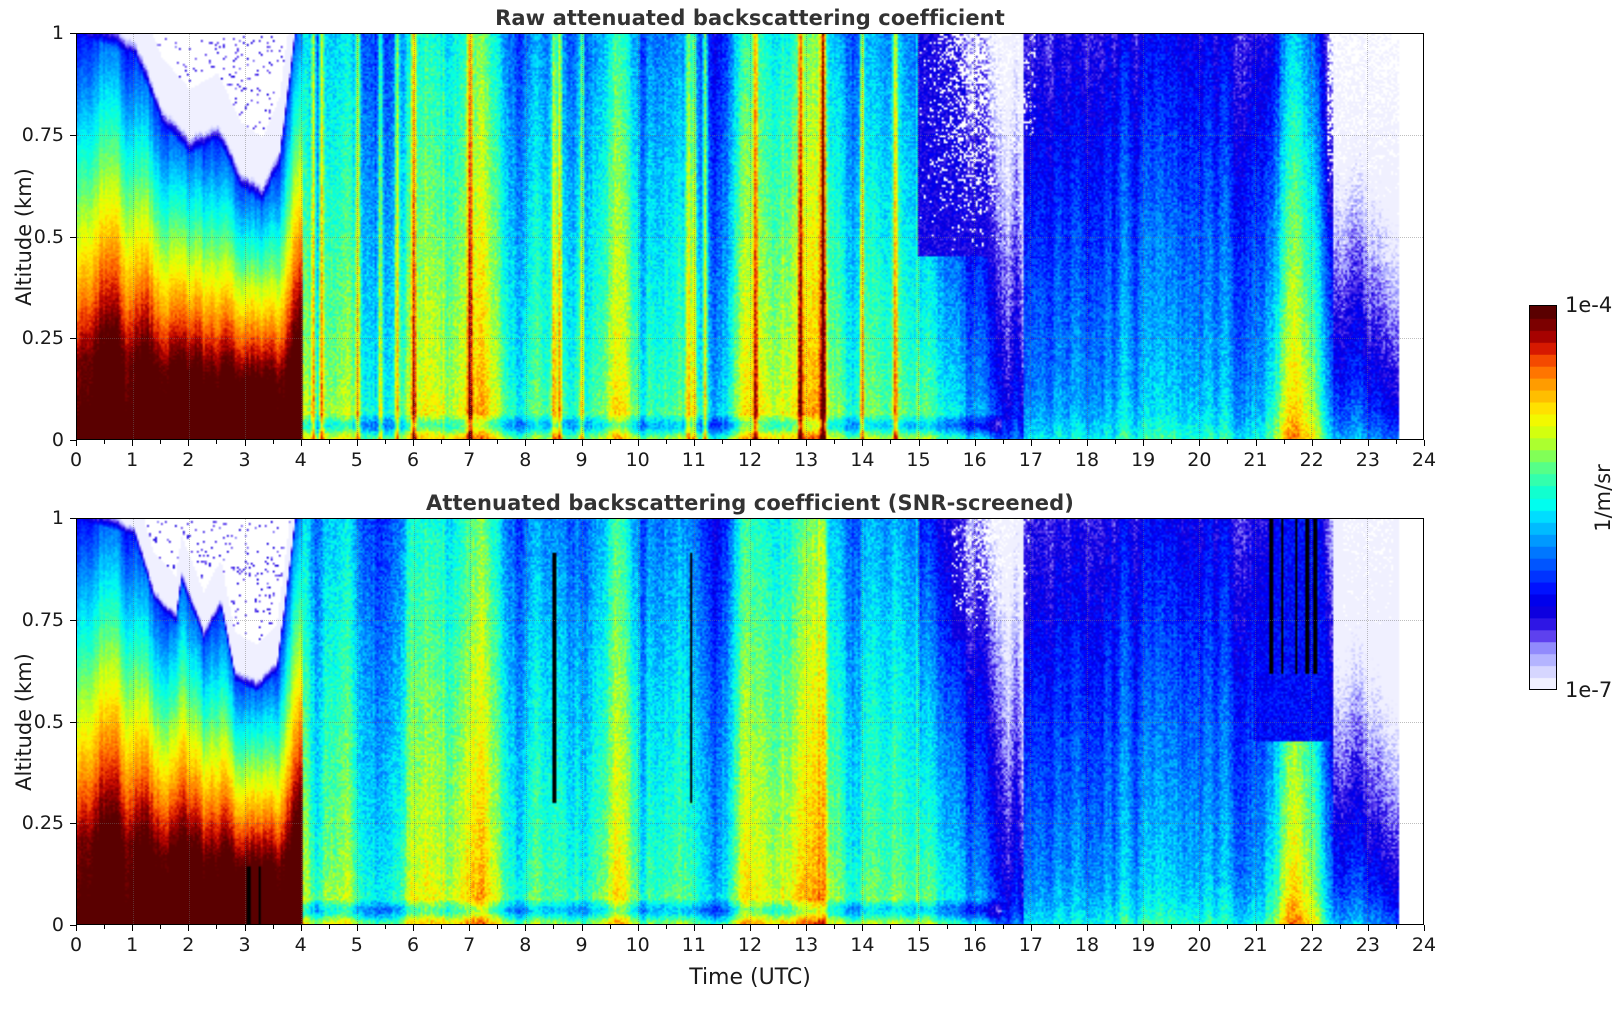 The height and width of the screenshot is (1020, 1621). Describe the element at coordinates (1143, 460) in the screenshot. I see `x-ticklabel-raw-19: 19` at that location.